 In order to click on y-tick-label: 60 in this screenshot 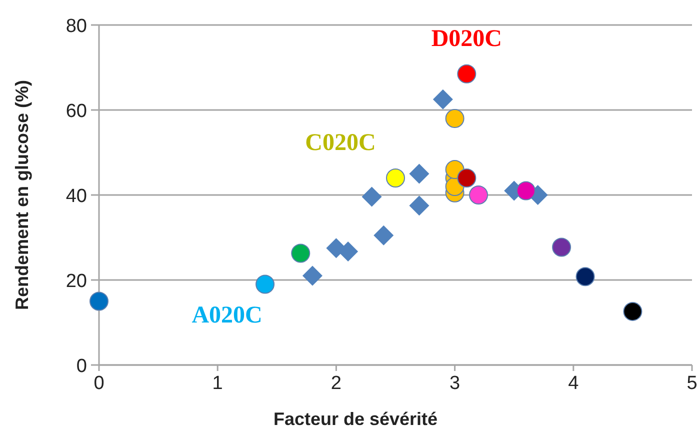, I will do `click(76, 111)`.